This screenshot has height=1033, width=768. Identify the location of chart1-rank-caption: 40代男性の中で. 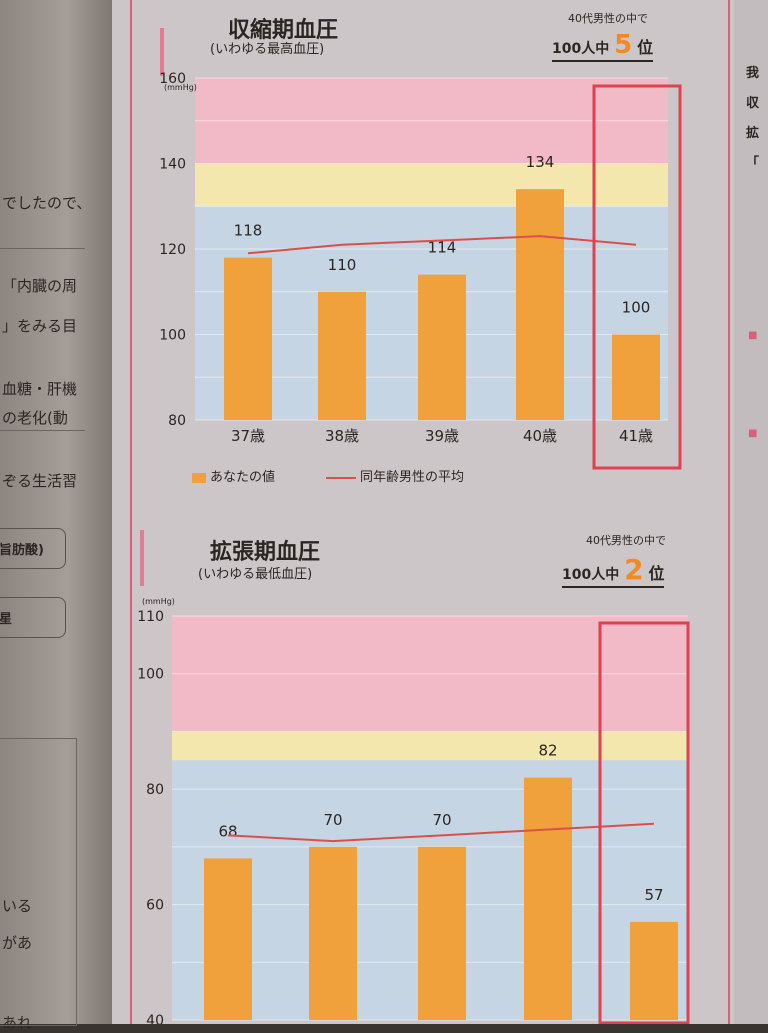
(608, 18).